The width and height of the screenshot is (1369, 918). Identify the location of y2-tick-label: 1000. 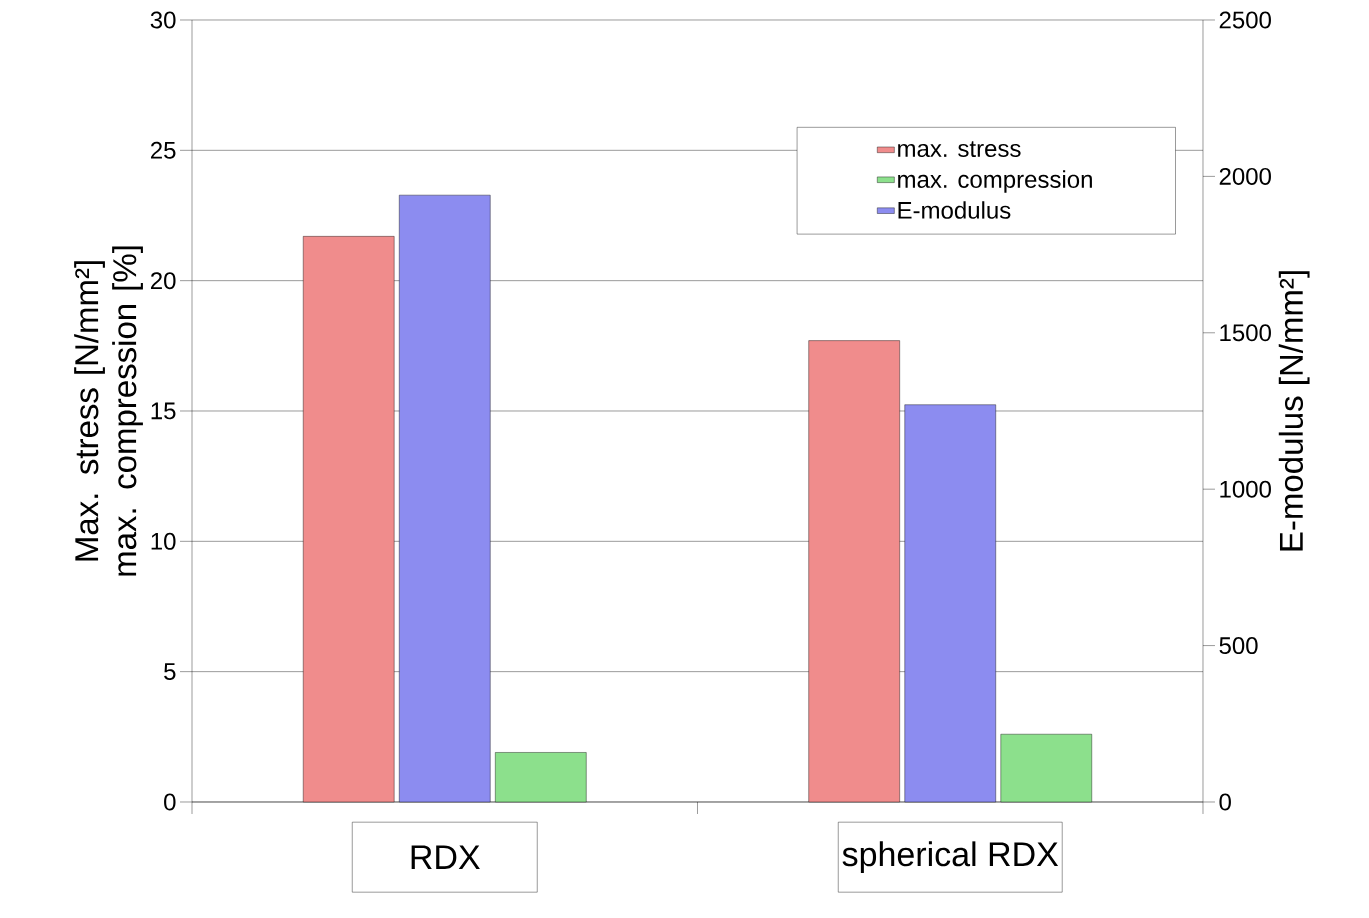
(1245, 489).